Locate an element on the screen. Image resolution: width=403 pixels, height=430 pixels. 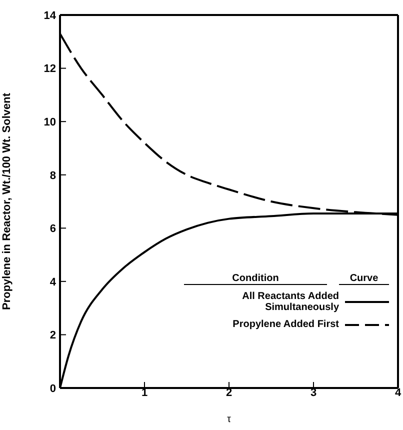
y-tick-label: 10 is located at coordinates (50, 122).